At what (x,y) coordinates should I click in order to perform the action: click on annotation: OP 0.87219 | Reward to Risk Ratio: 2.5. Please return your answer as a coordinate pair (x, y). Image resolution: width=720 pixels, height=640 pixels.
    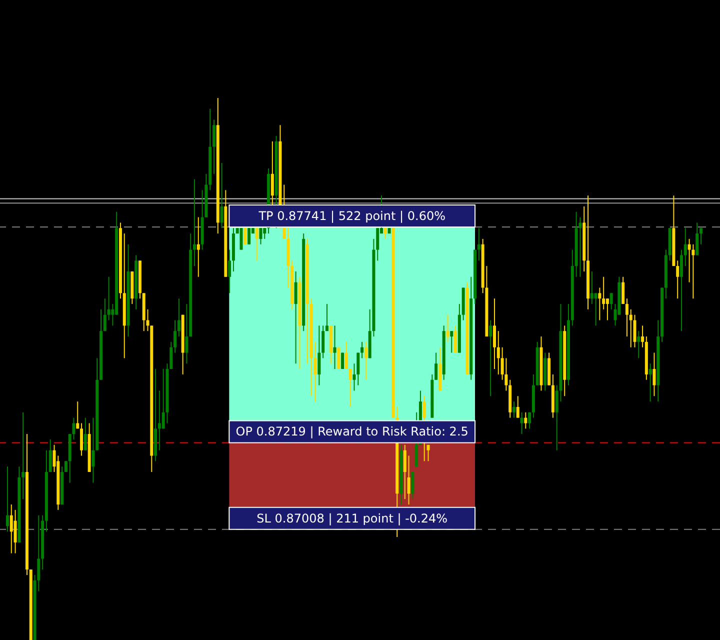
    Looking at the image, I should click on (352, 431).